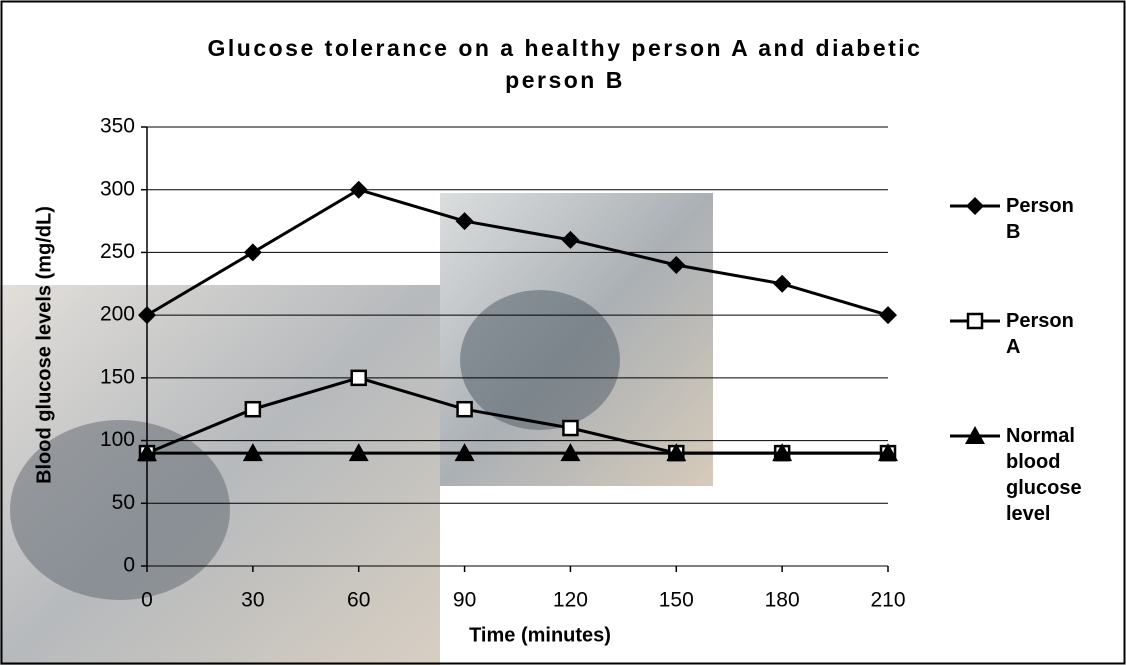  I want to click on x-tick-label: 60, so click(358, 600).